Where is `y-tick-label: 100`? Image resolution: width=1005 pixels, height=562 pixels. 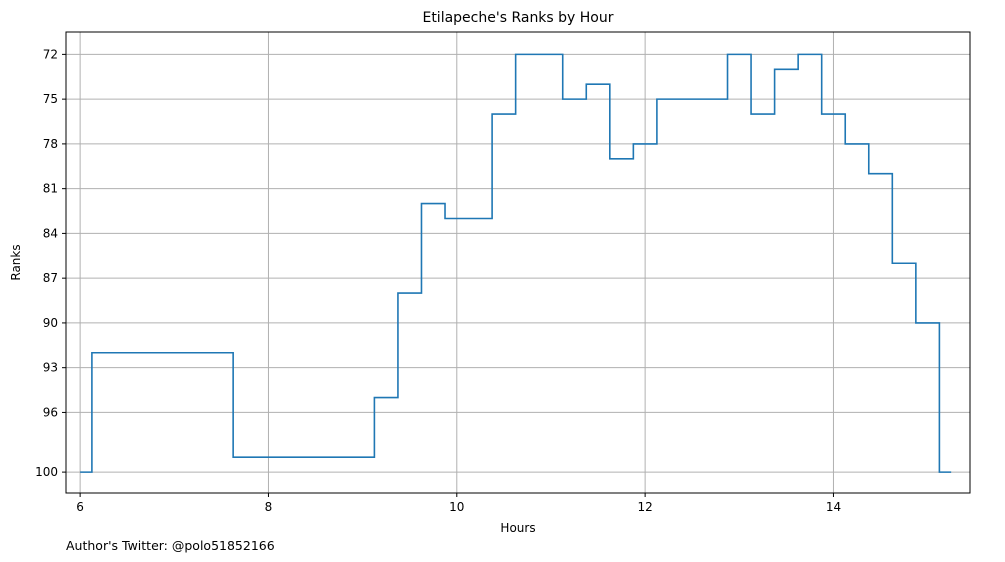
y-tick-label: 100 is located at coordinates (46, 472).